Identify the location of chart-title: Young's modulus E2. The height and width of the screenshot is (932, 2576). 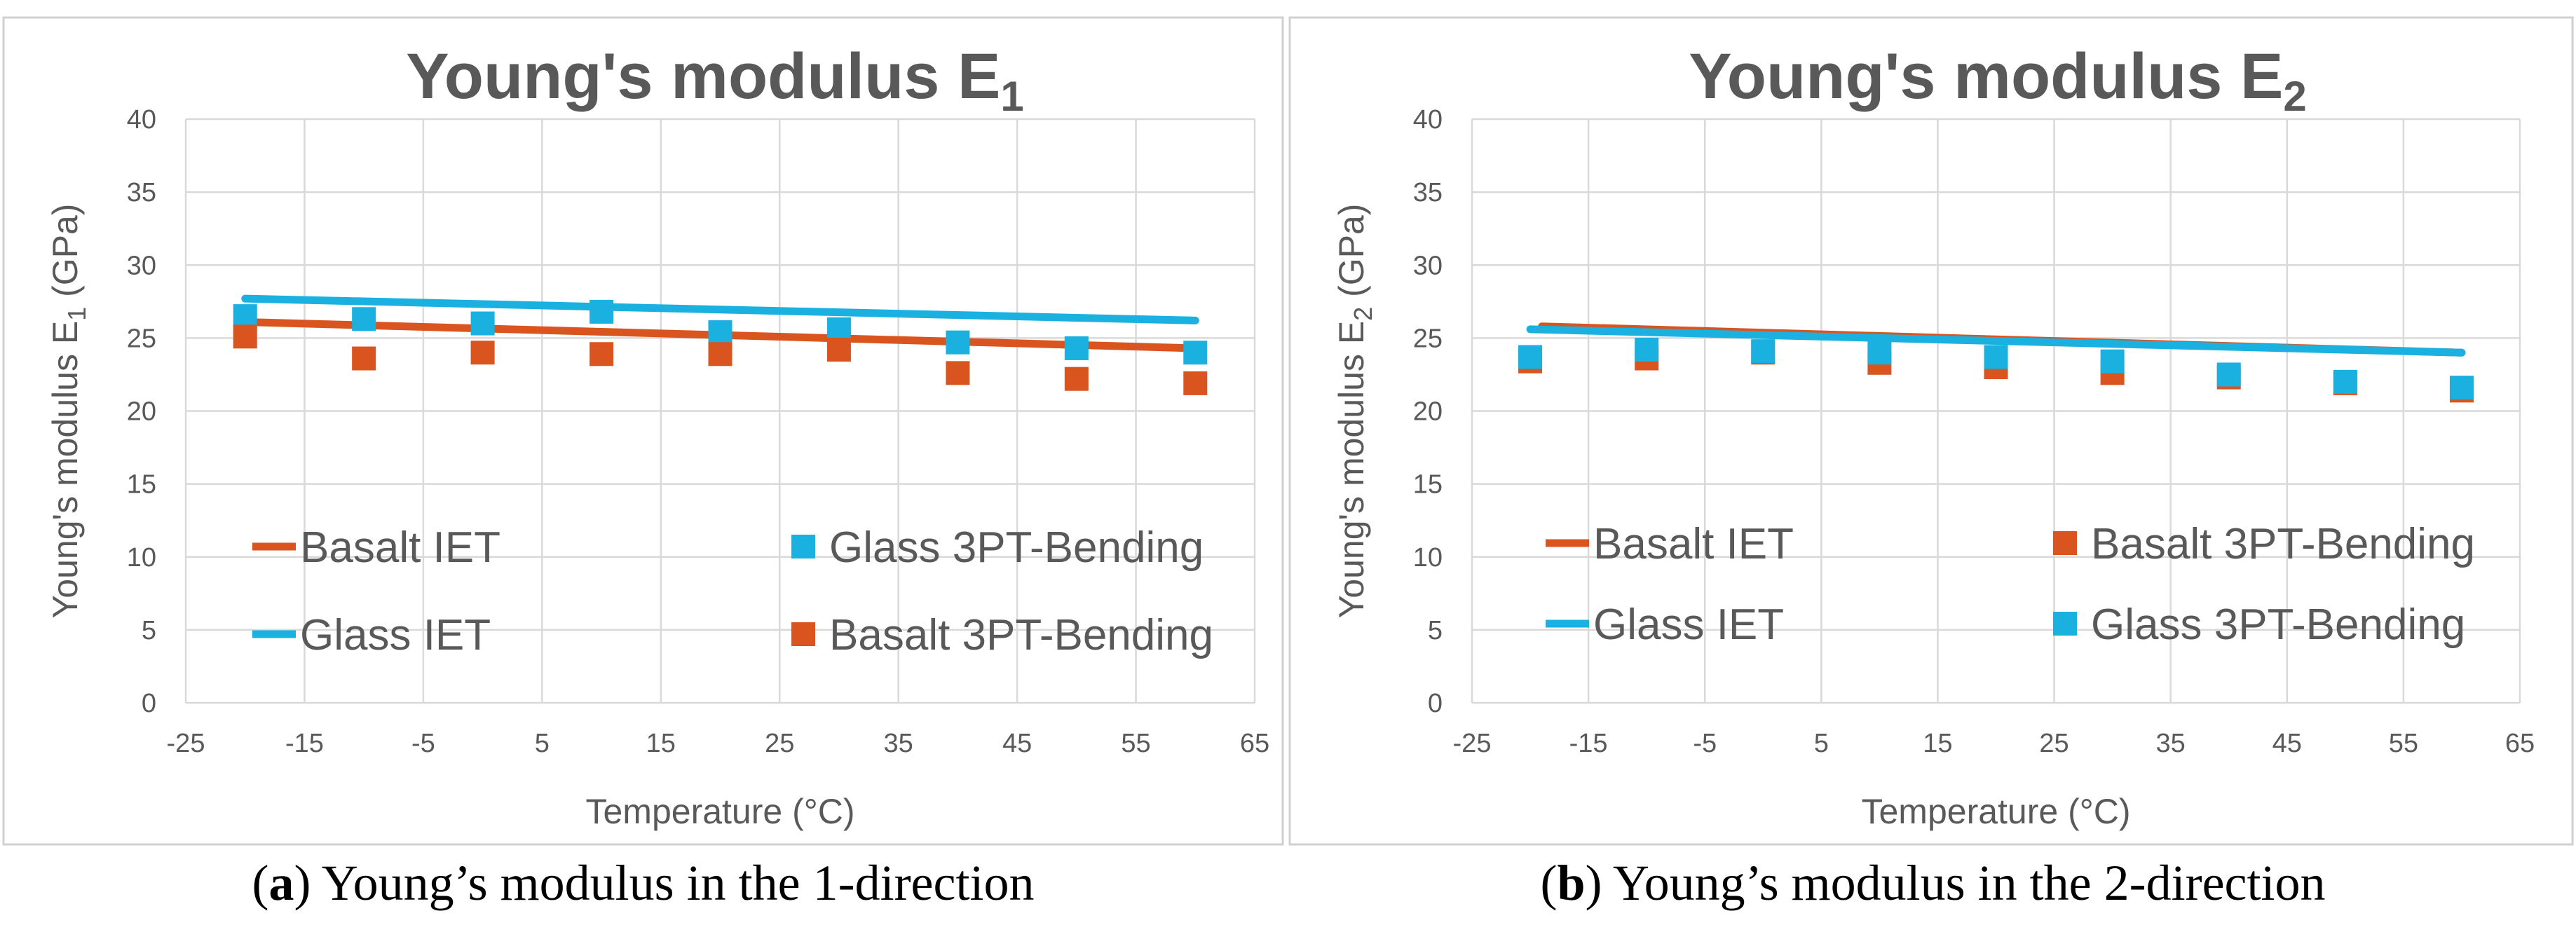
(1998, 80).